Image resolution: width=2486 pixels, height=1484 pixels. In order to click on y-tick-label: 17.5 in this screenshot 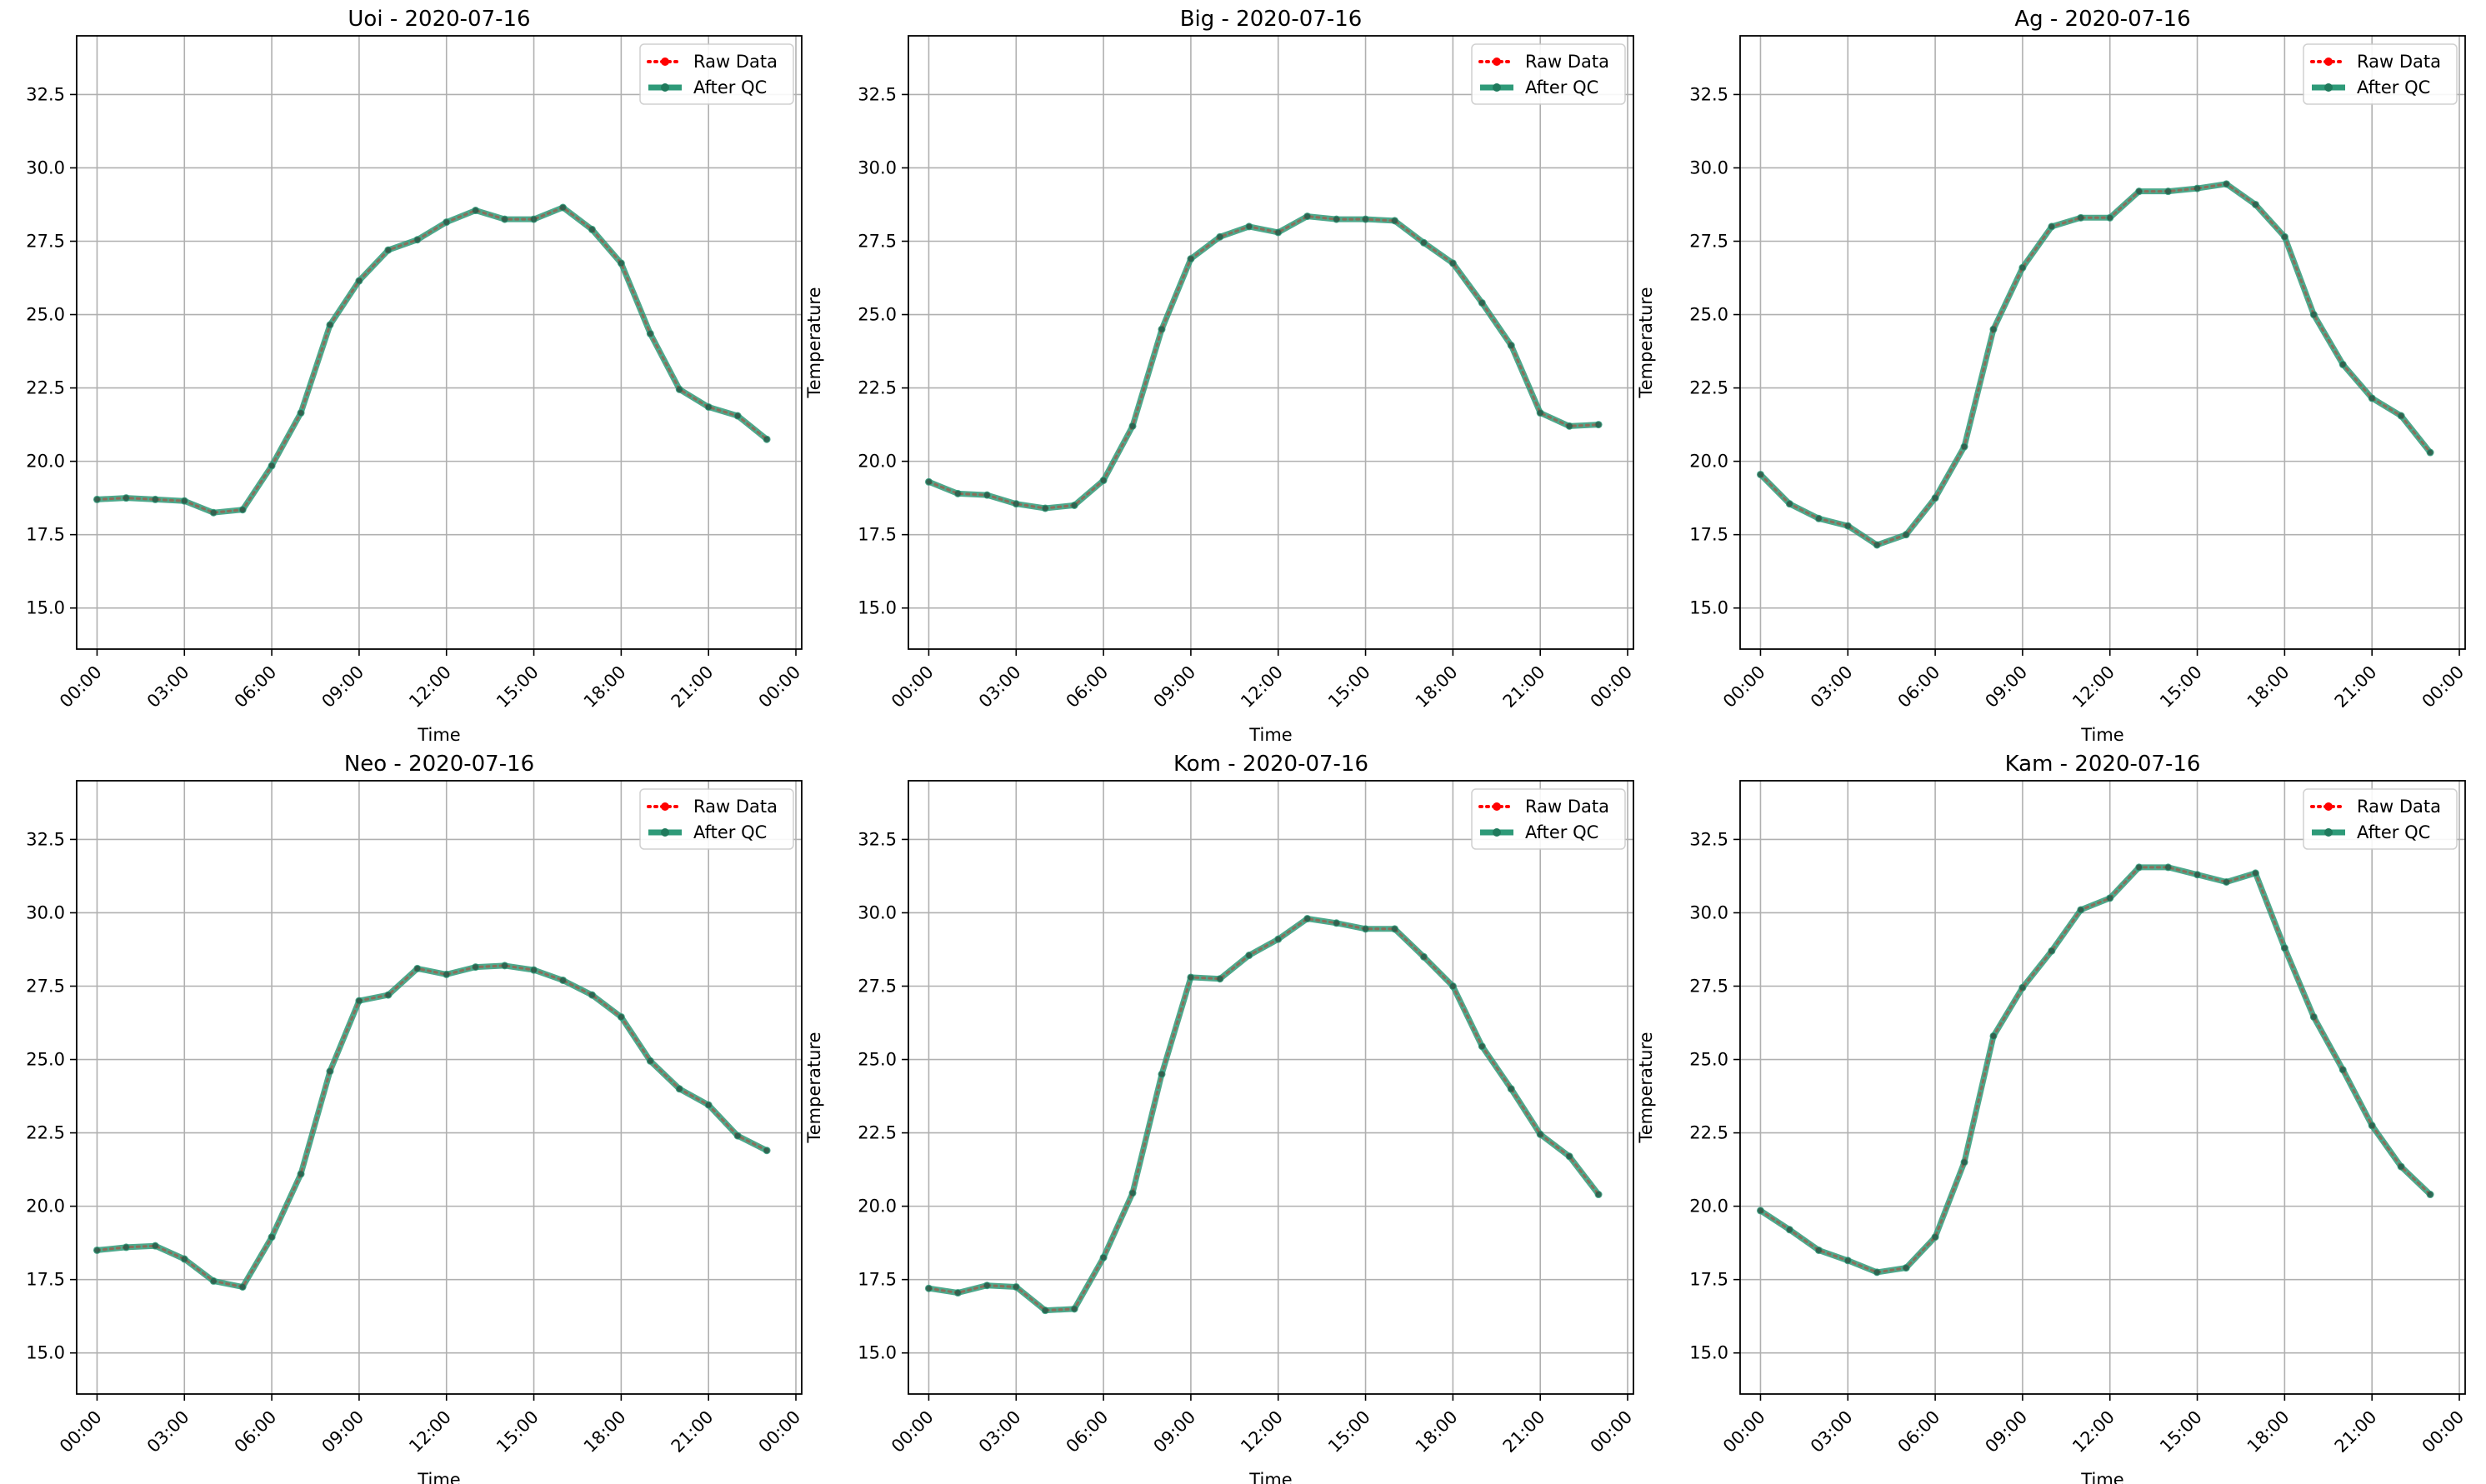, I will do `click(1709, 1280)`.